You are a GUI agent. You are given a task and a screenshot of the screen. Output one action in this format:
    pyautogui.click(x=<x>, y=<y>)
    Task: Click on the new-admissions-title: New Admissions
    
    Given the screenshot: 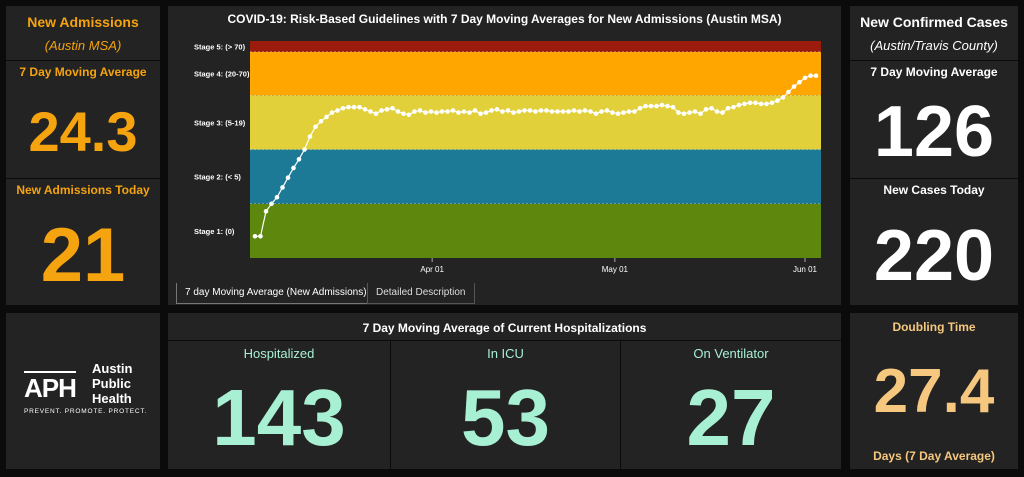 What is the action you would take?
    pyautogui.click(x=83, y=22)
    